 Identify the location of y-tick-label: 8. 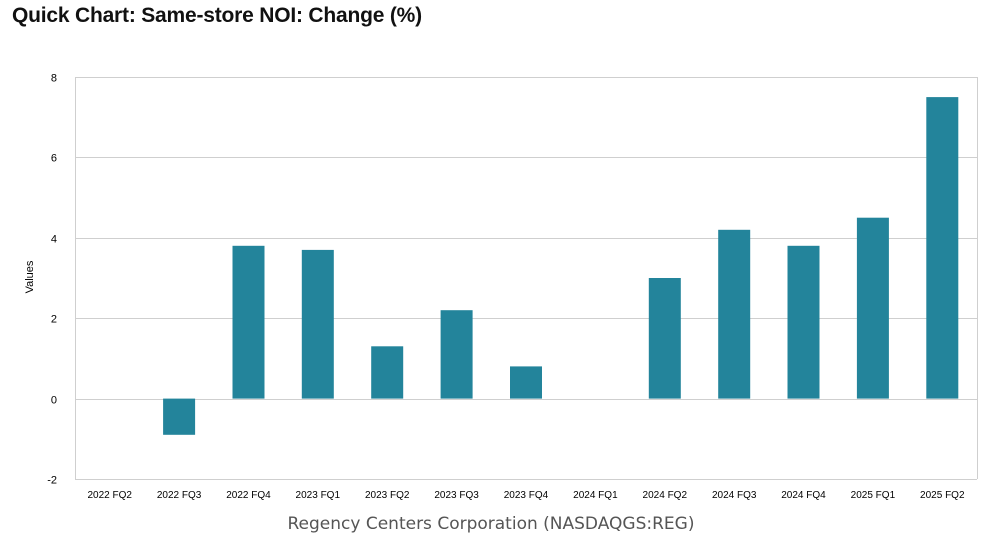
(54, 79).